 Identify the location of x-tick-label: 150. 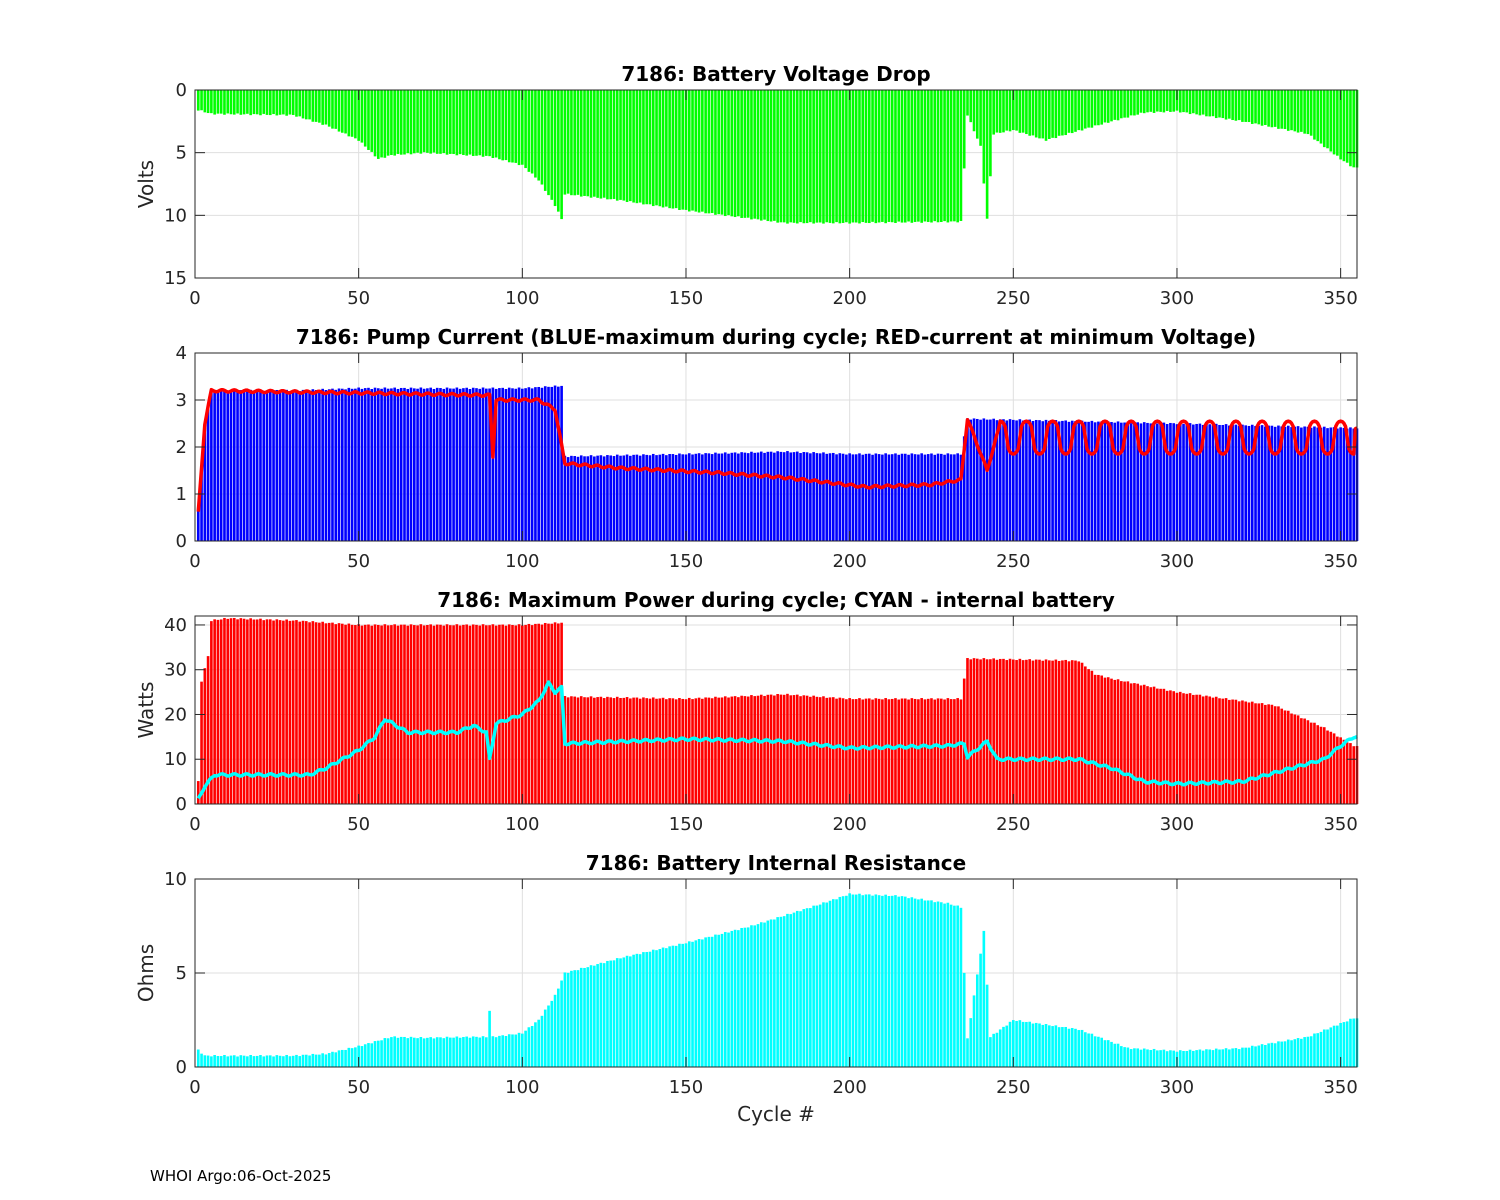
(686, 824).